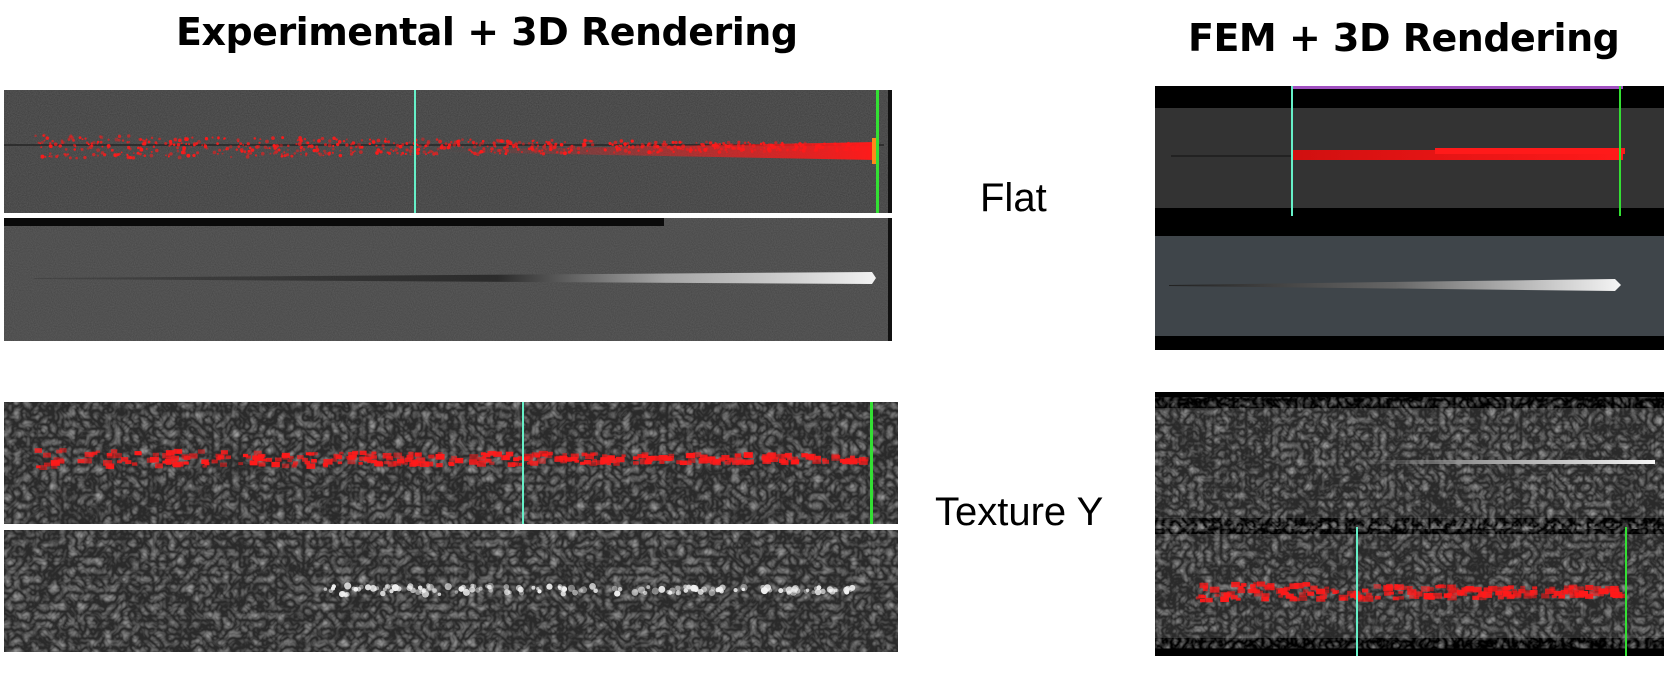  Describe the element at coordinates (1409, 524) in the screenshot. I see `fem-texture-image` at that location.